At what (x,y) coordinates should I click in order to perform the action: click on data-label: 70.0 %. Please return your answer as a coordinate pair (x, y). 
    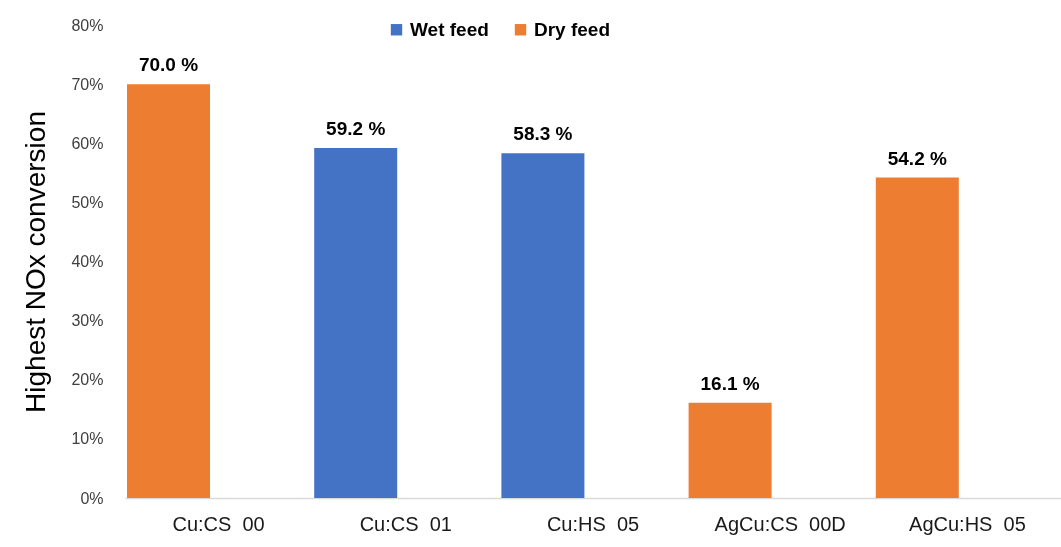
    Looking at the image, I should click on (168, 65).